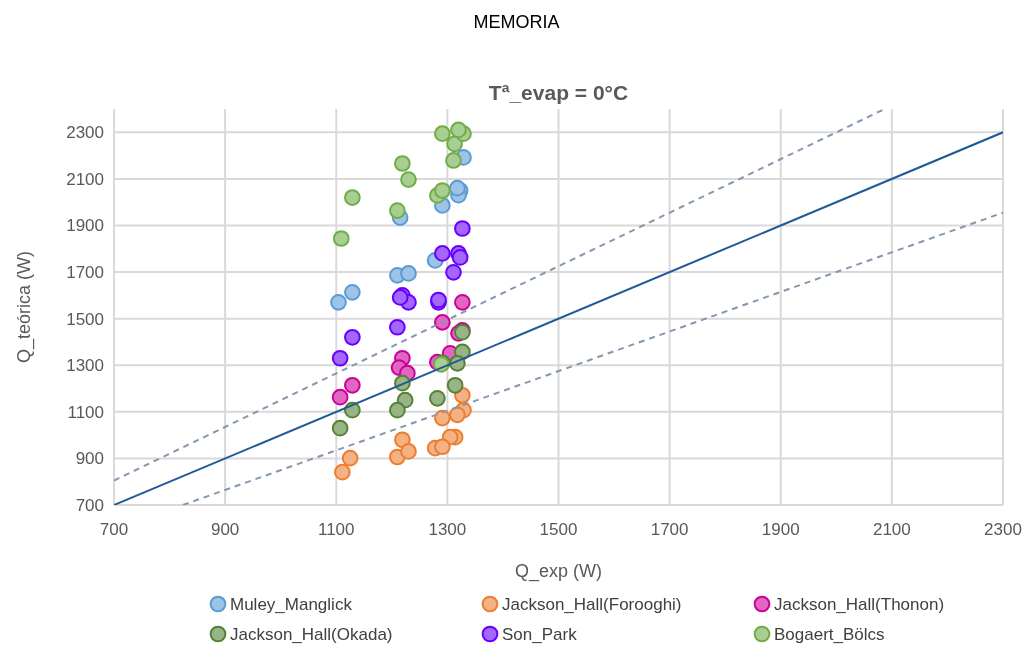  Describe the element at coordinates (592, 604) in the screenshot. I see `legend-label: Jackson_Hall(Forooghi)` at that location.